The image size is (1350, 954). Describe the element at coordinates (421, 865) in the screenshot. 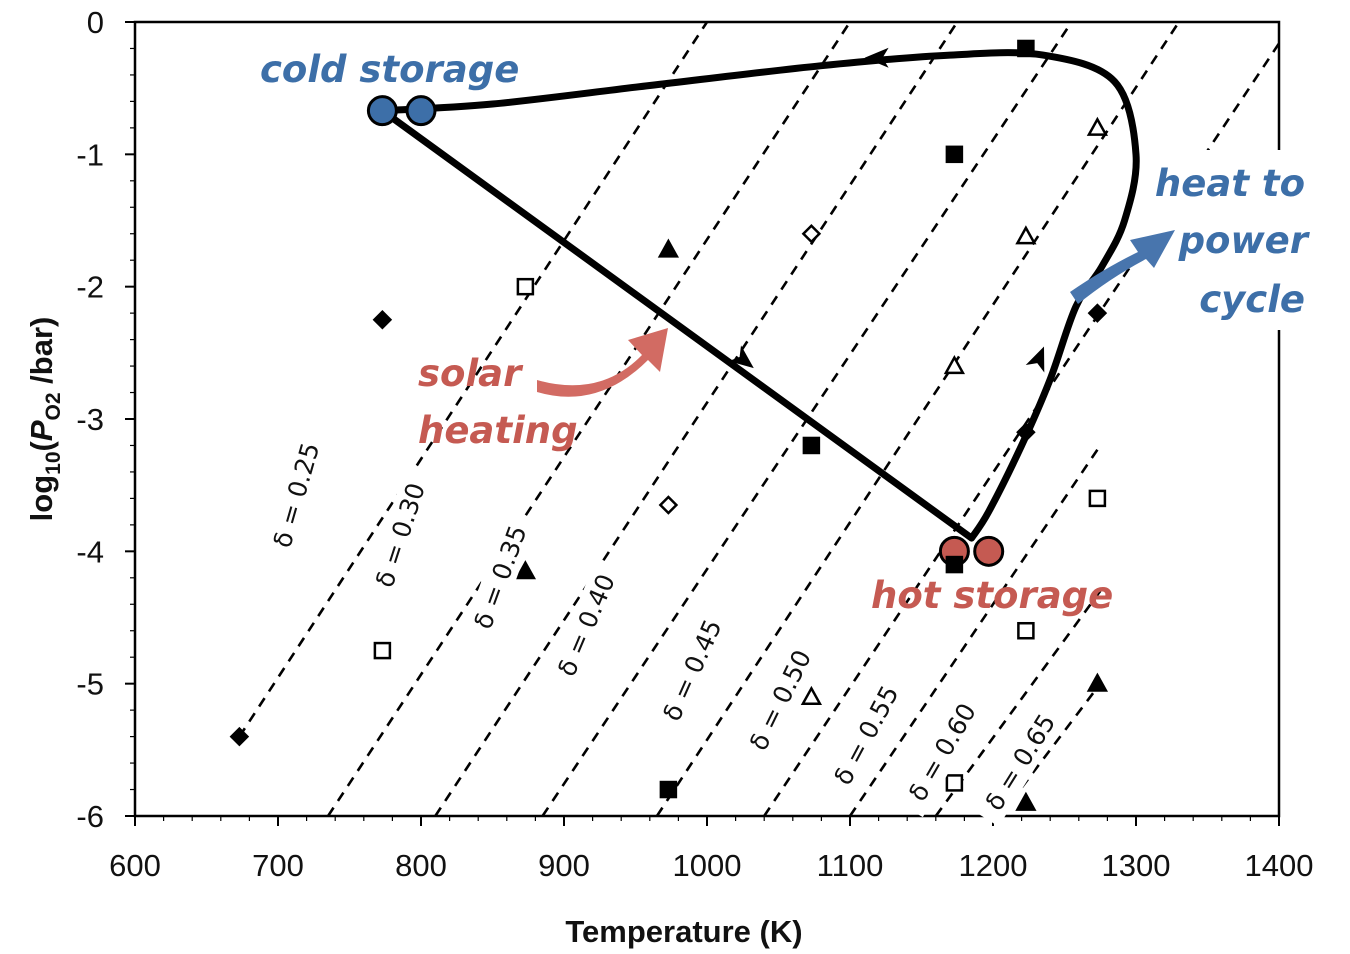

I see `x-tick-label: 800` at that location.